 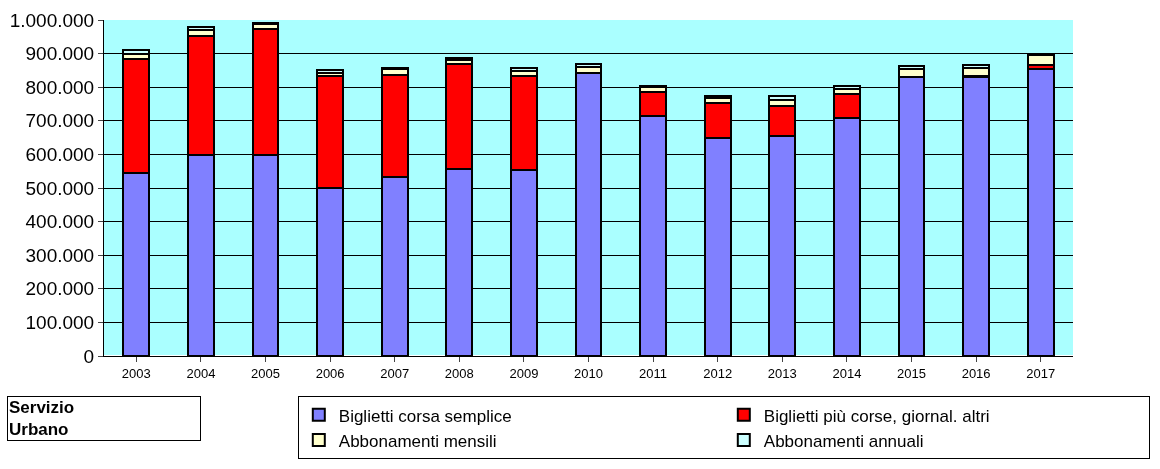 I want to click on text: Servizio Urbano, so click(x=42, y=419).